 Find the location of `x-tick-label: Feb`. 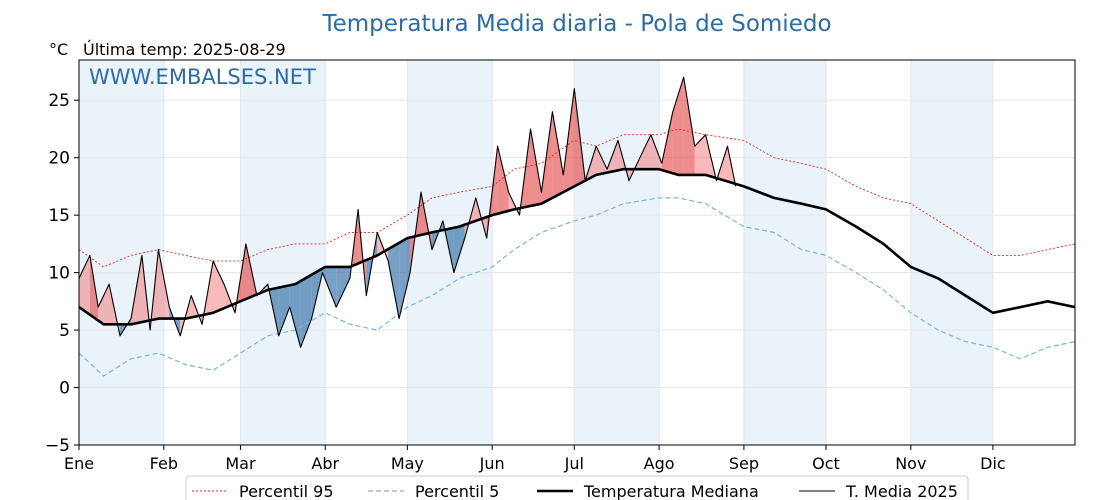

x-tick-label: Feb is located at coordinates (164, 463).